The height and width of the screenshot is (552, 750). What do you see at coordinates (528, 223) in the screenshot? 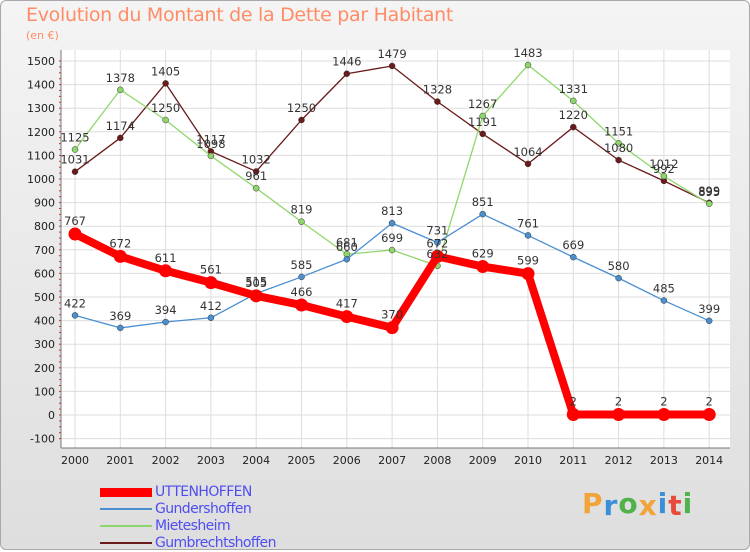
I see `data-label: 761` at bounding box center [528, 223].